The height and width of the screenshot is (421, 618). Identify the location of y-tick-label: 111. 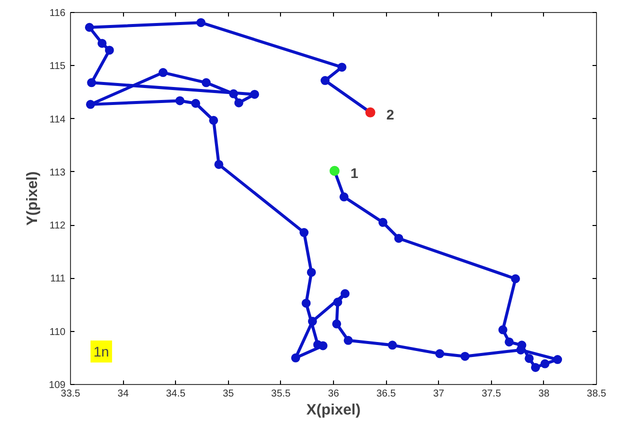
(58, 279).